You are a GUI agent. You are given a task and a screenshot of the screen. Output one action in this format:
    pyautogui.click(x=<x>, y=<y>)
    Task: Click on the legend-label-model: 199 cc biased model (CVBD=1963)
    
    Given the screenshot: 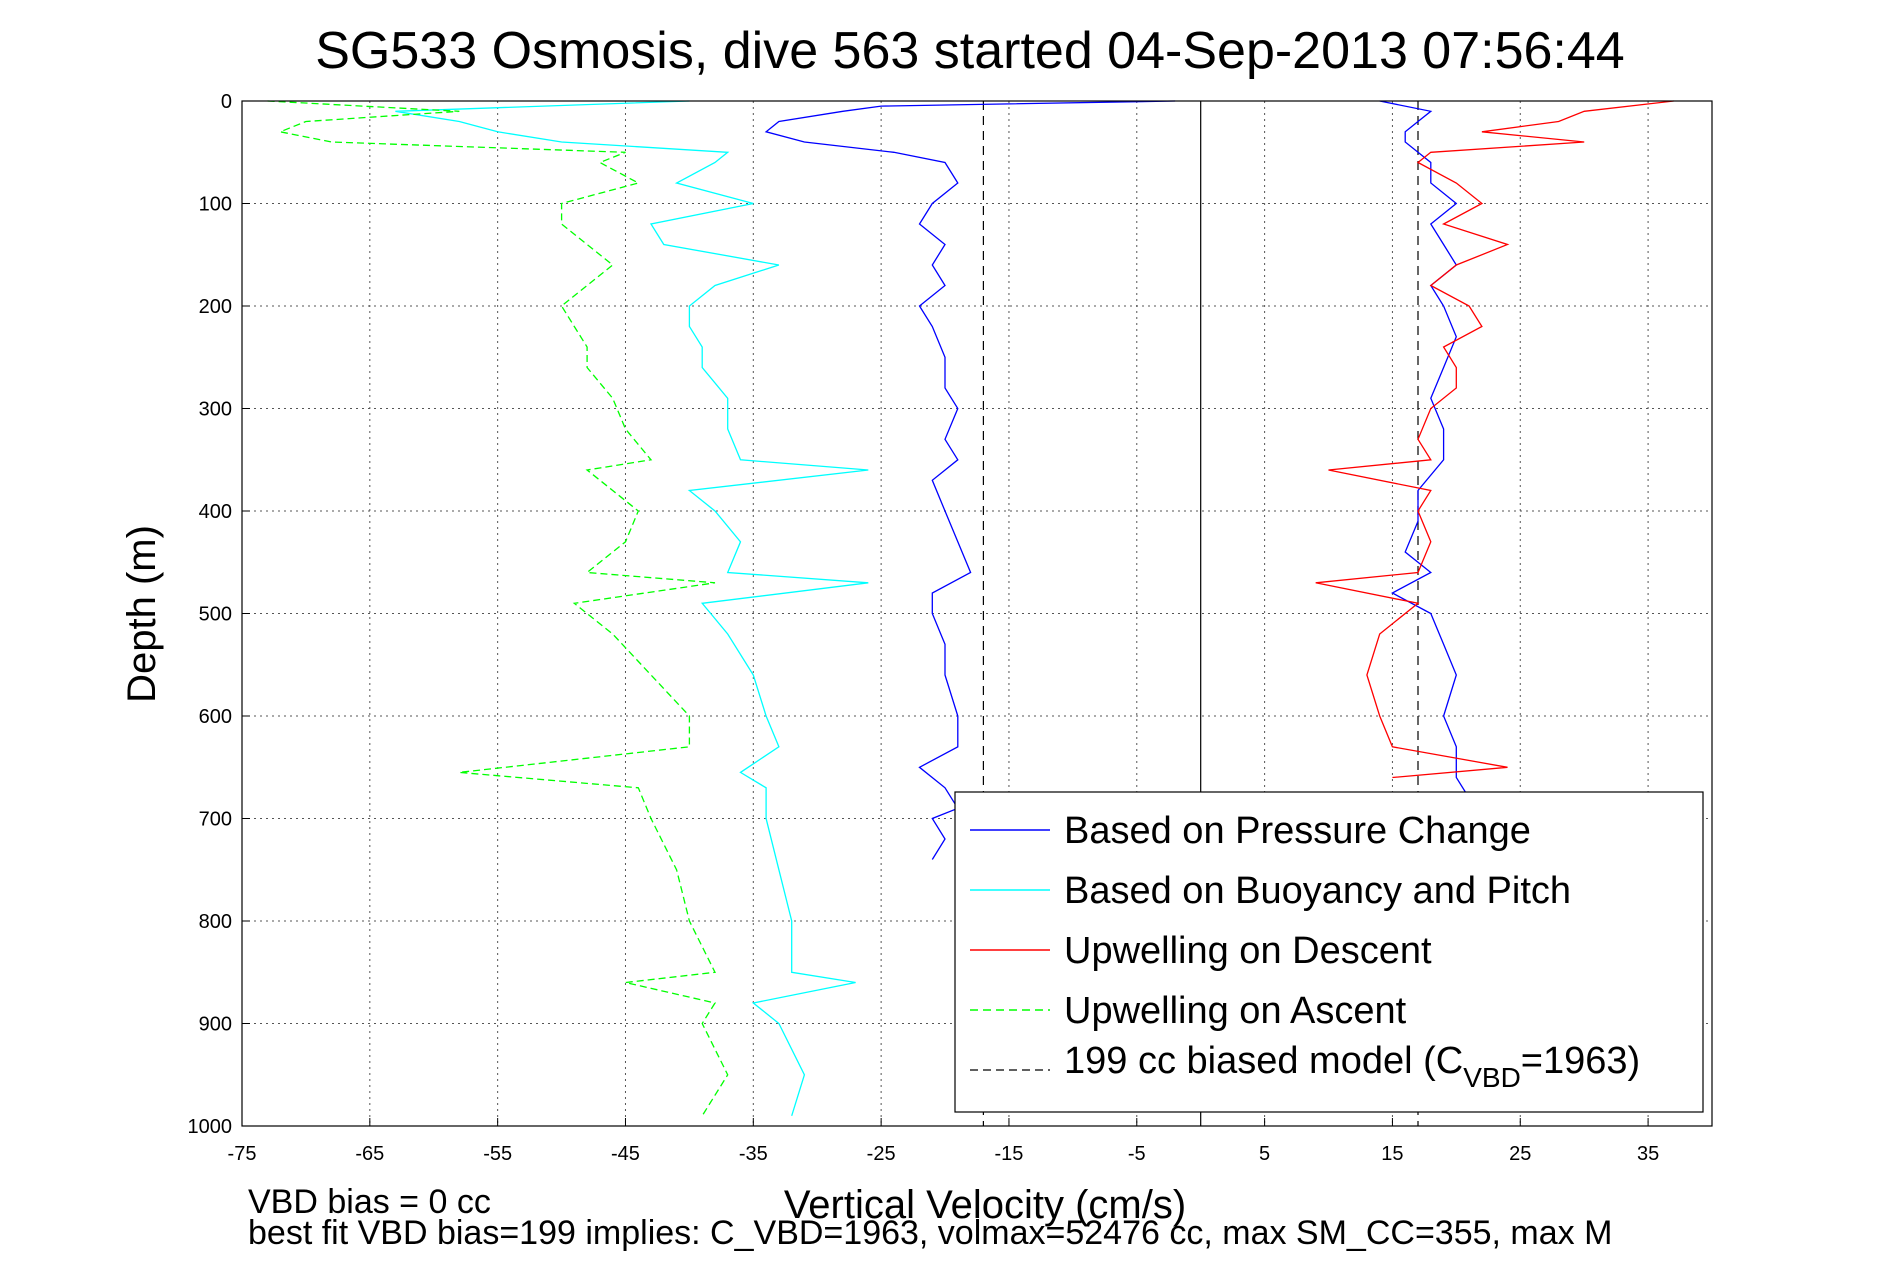 What is the action you would take?
    pyautogui.click(x=1352, y=1066)
    